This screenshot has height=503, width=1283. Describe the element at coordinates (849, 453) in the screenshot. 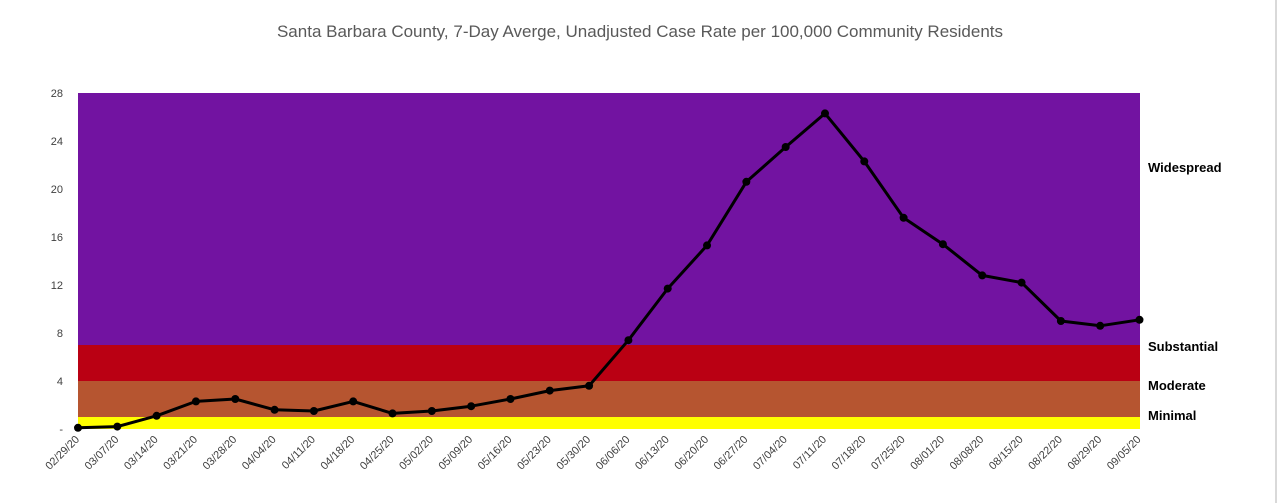

I see `x-tick-label: 07/18/20` at that location.